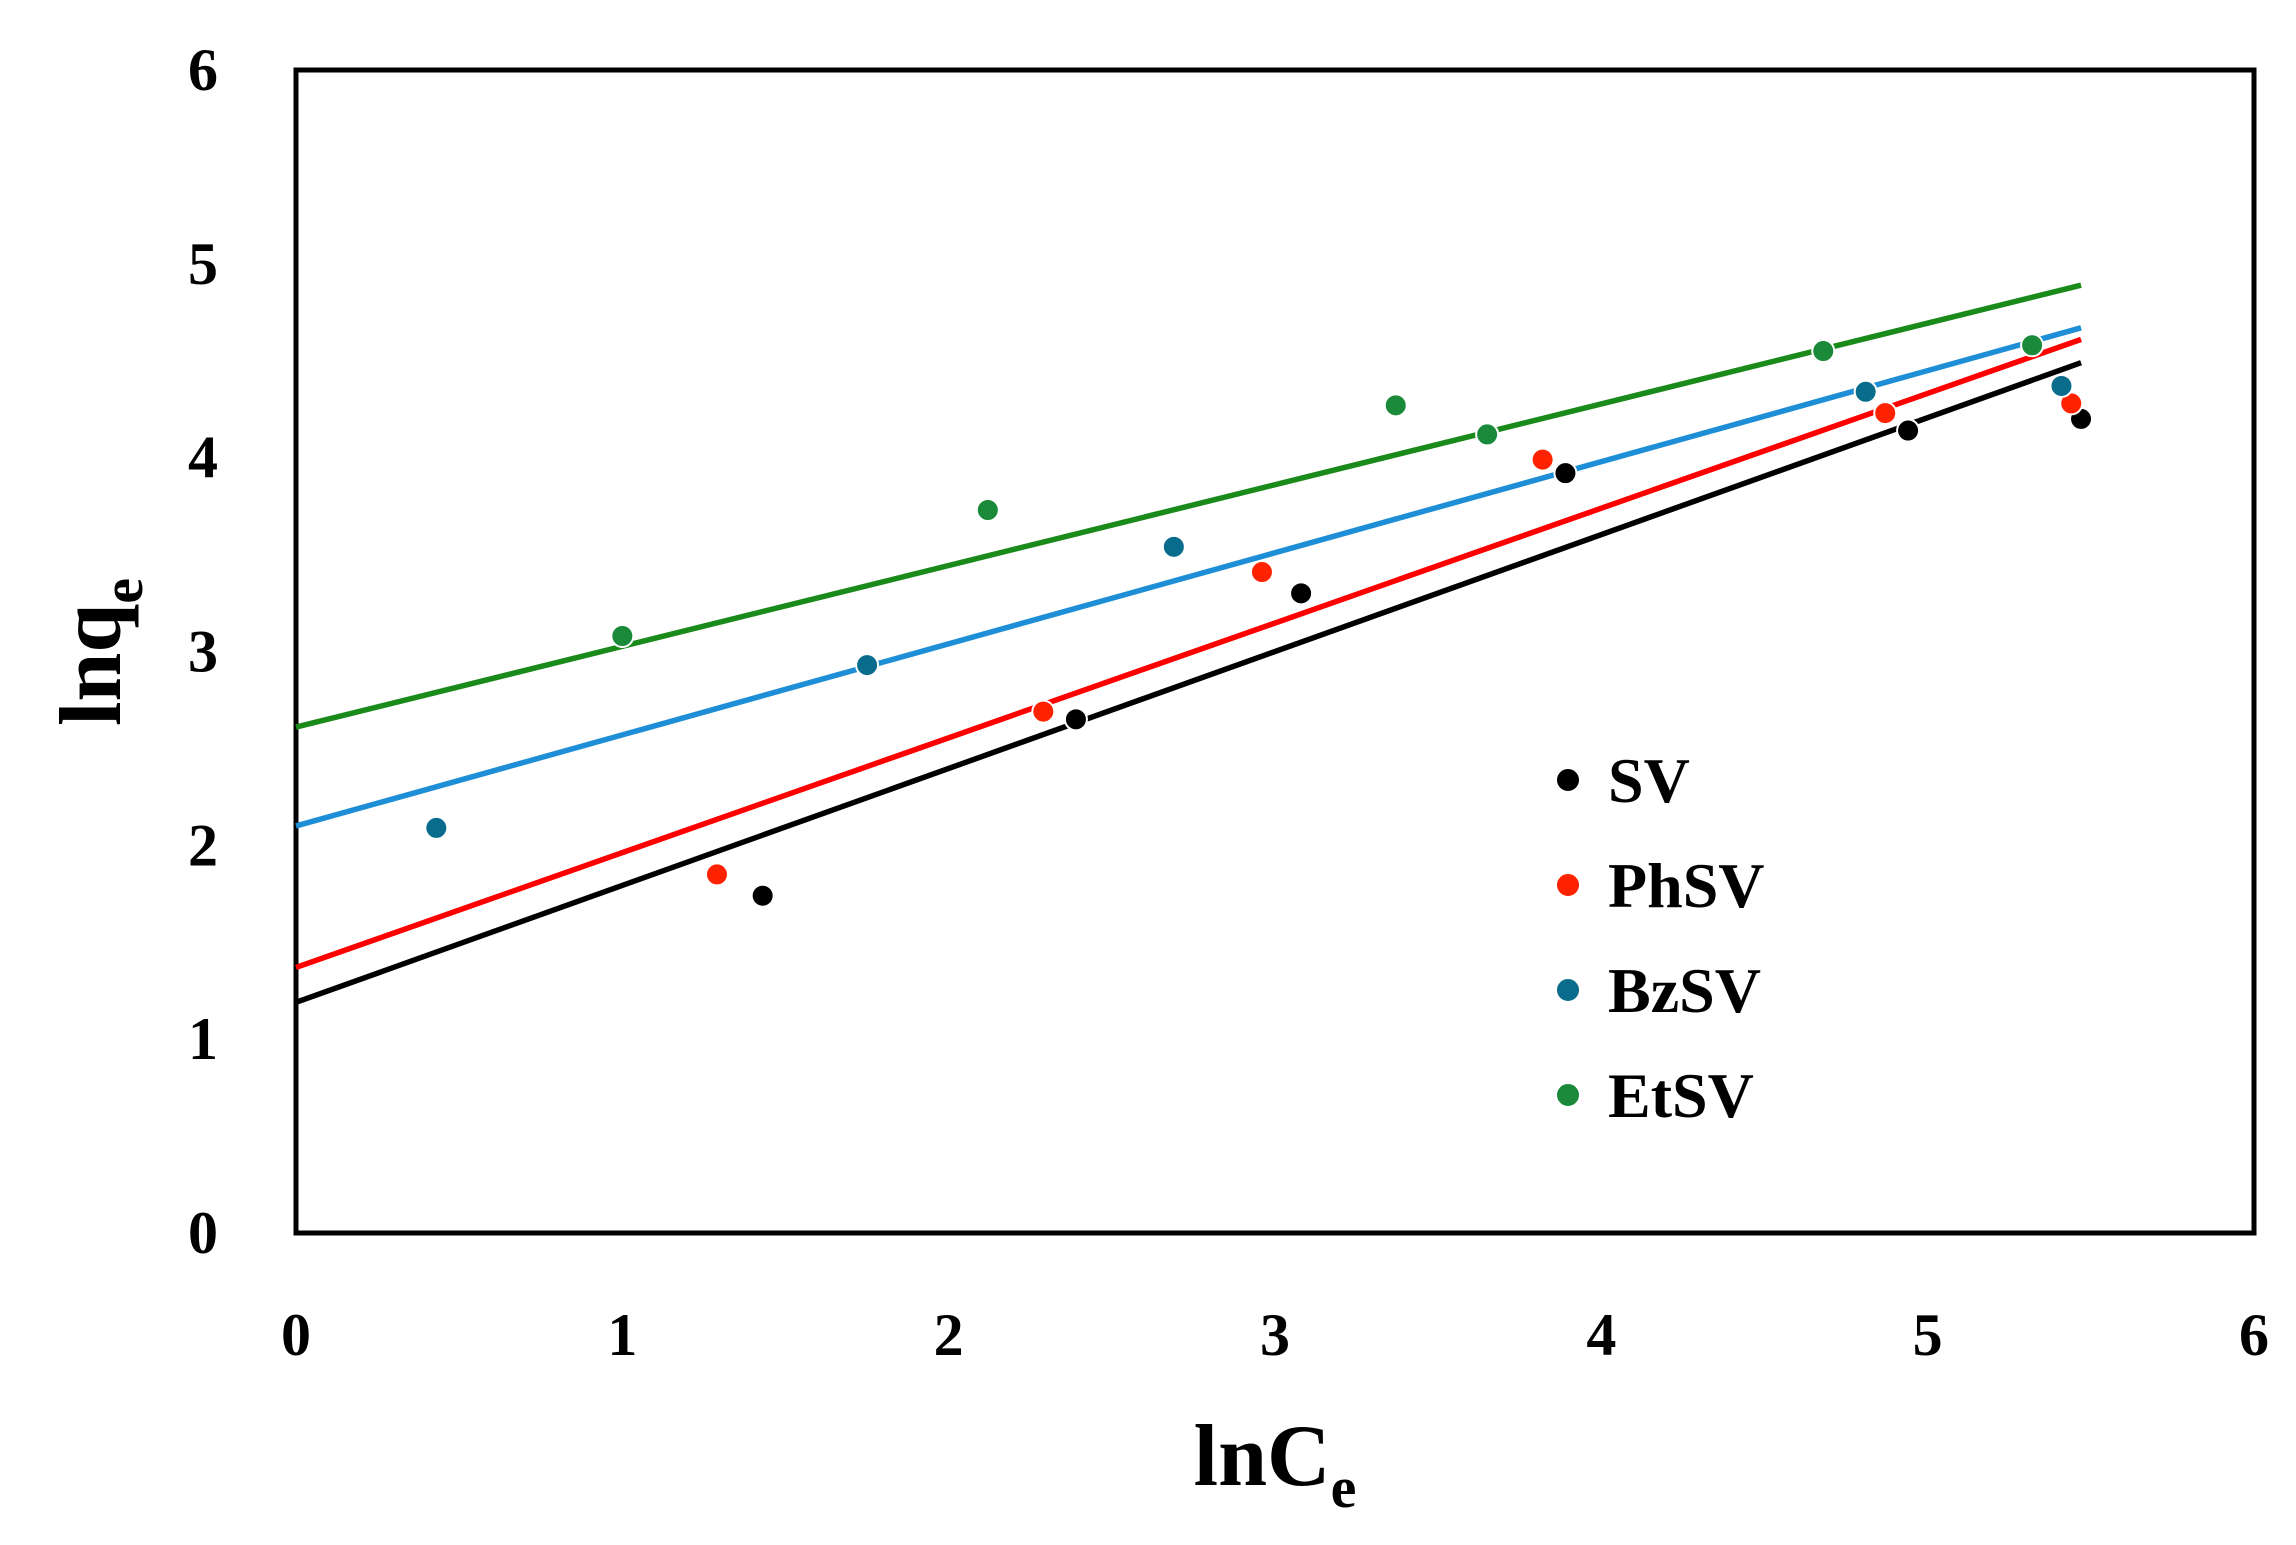 The width and height of the screenshot is (2296, 1545). What do you see at coordinates (203, 1233) in the screenshot?
I see `y-tick-label: 0` at bounding box center [203, 1233].